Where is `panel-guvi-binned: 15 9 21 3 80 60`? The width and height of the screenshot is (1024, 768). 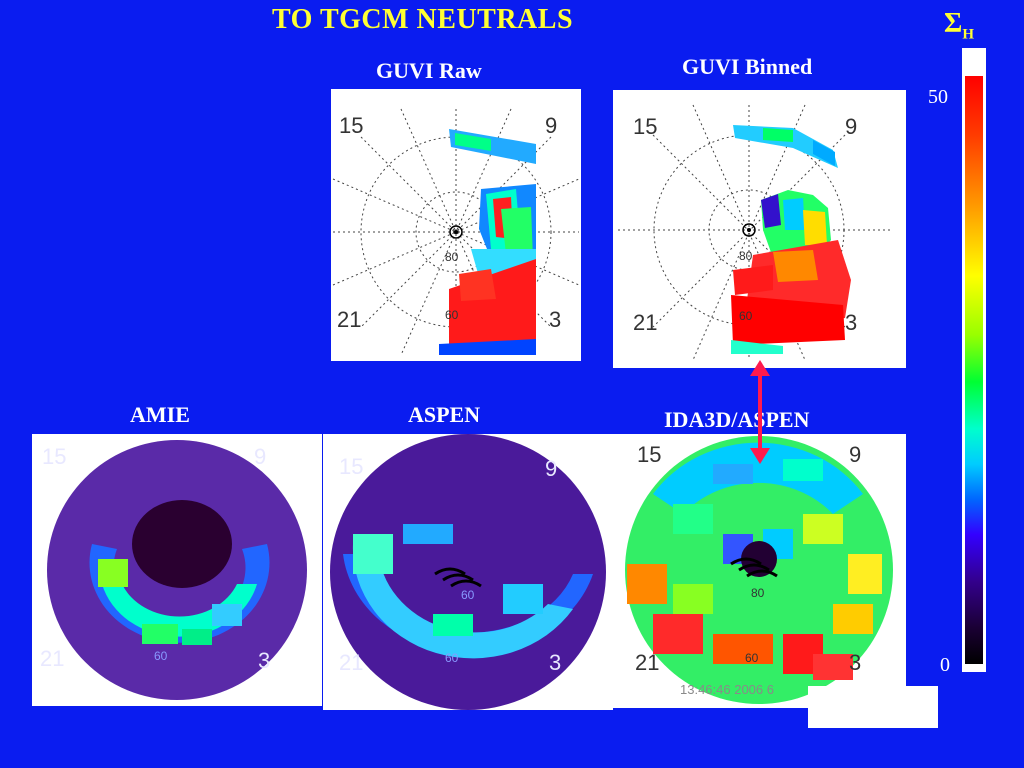 panel-guvi-binned: 15 9 21 3 80 60 is located at coordinates (759, 229).